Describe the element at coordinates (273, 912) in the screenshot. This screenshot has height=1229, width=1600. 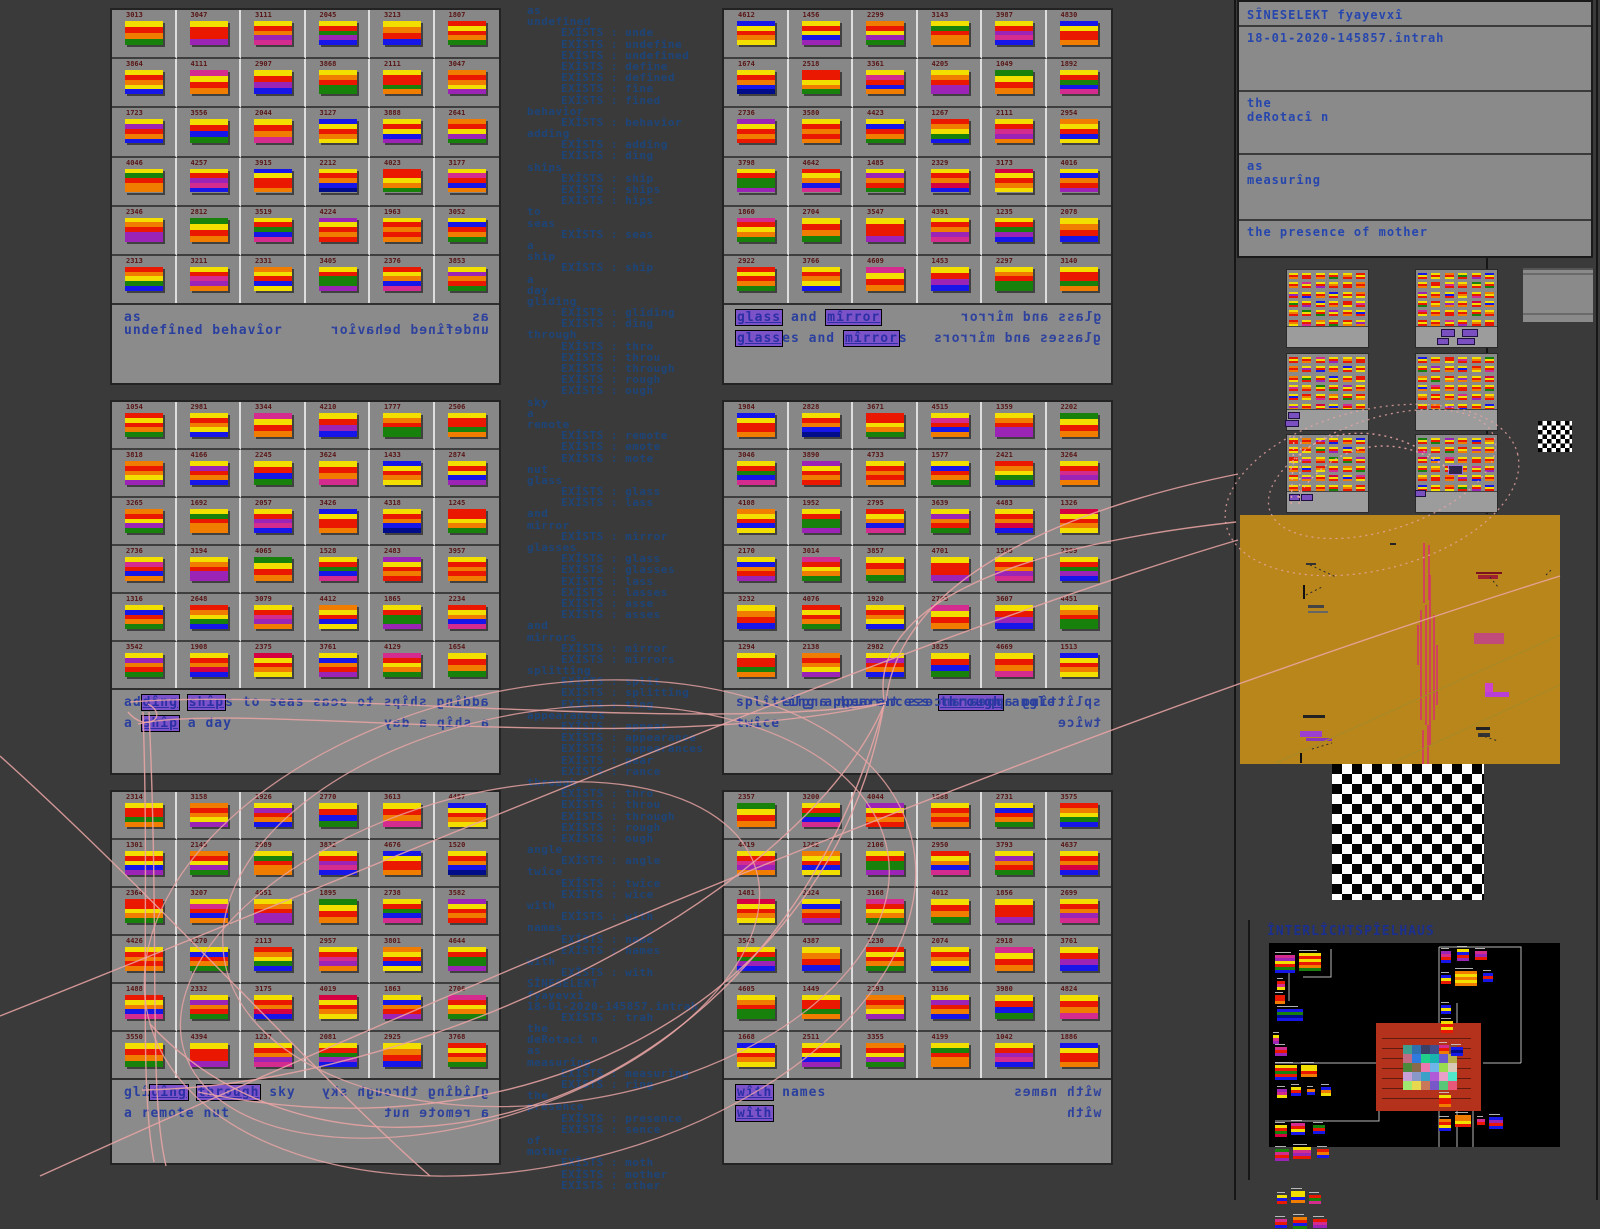
I see `flag-cell: 4051` at that location.